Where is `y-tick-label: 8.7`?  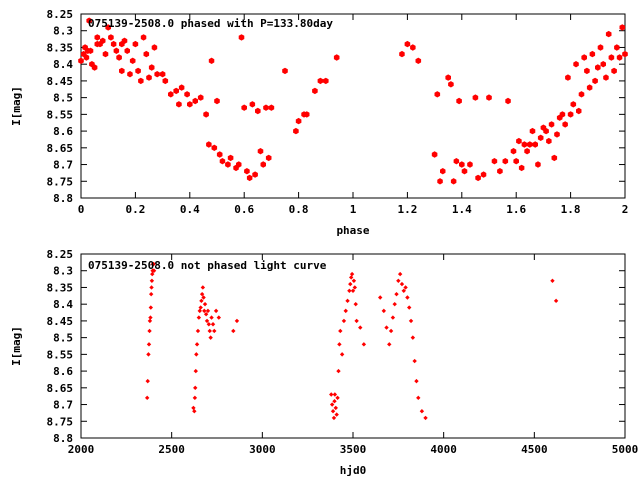 y-tick-label: 8.7 is located at coordinates (63, 405).